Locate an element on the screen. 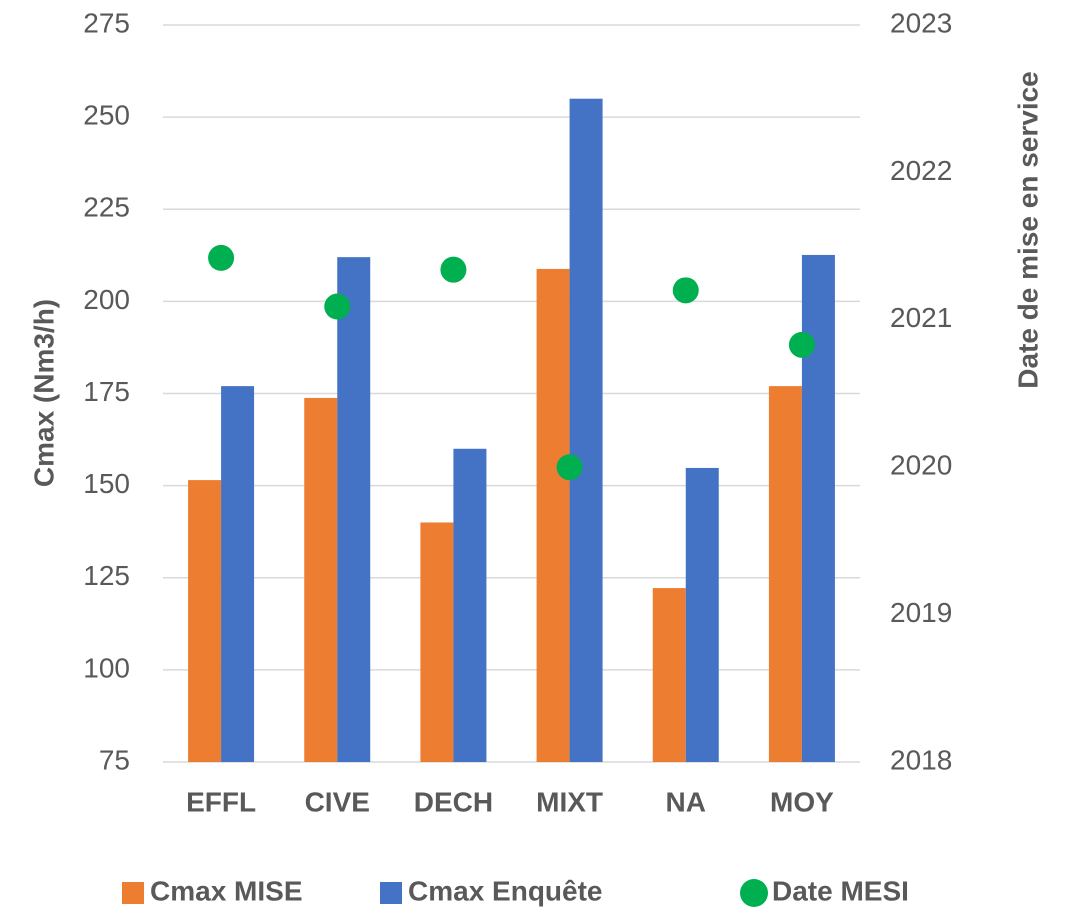 Image resolution: width=1071 pixels, height=919 pixels. y-tick-label: 100 is located at coordinates (106, 667).